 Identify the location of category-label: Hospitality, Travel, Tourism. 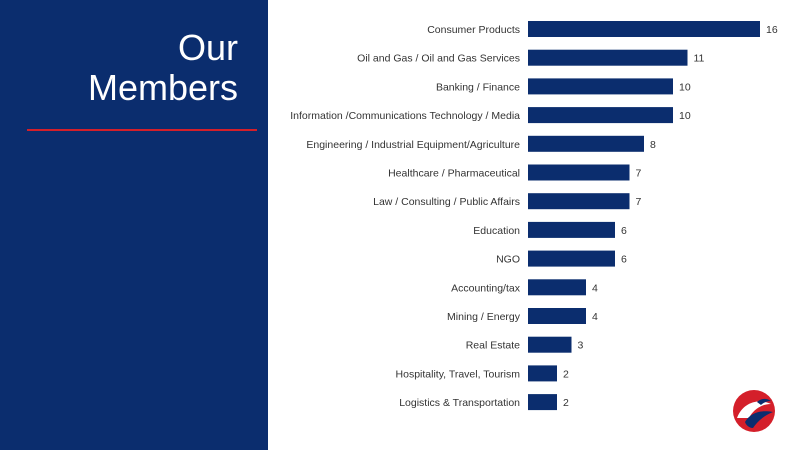
(458, 374).